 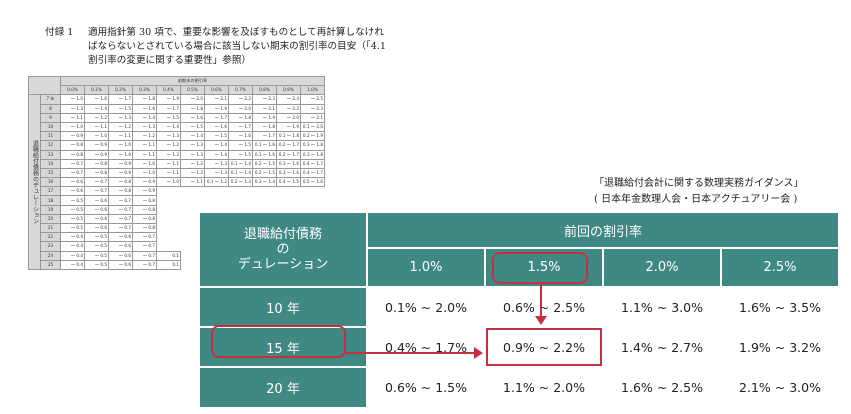 I want to click on small-cell: ～ 2.2, so click(x=288, y=108).